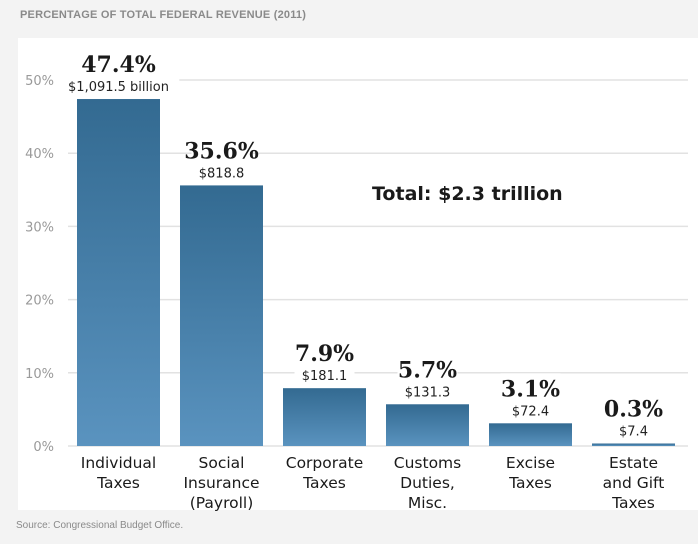 The image size is (698, 544). Describe the element at coordinates (39, 374) in the screenshot. I see `y-tick-label: 10%` at that location.